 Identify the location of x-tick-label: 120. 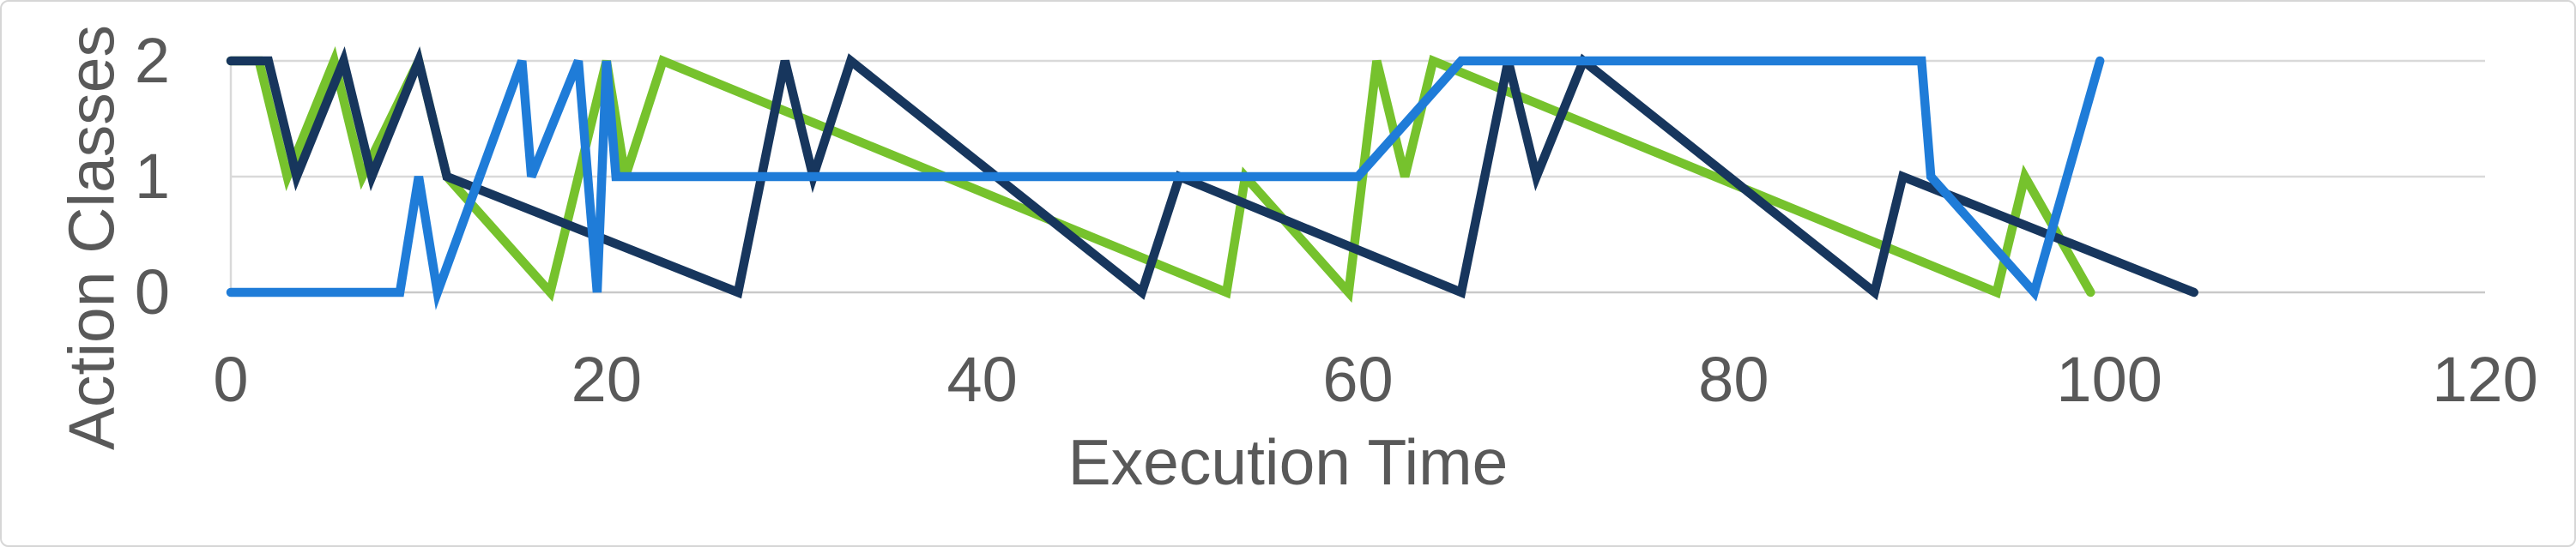
(2485, 379).